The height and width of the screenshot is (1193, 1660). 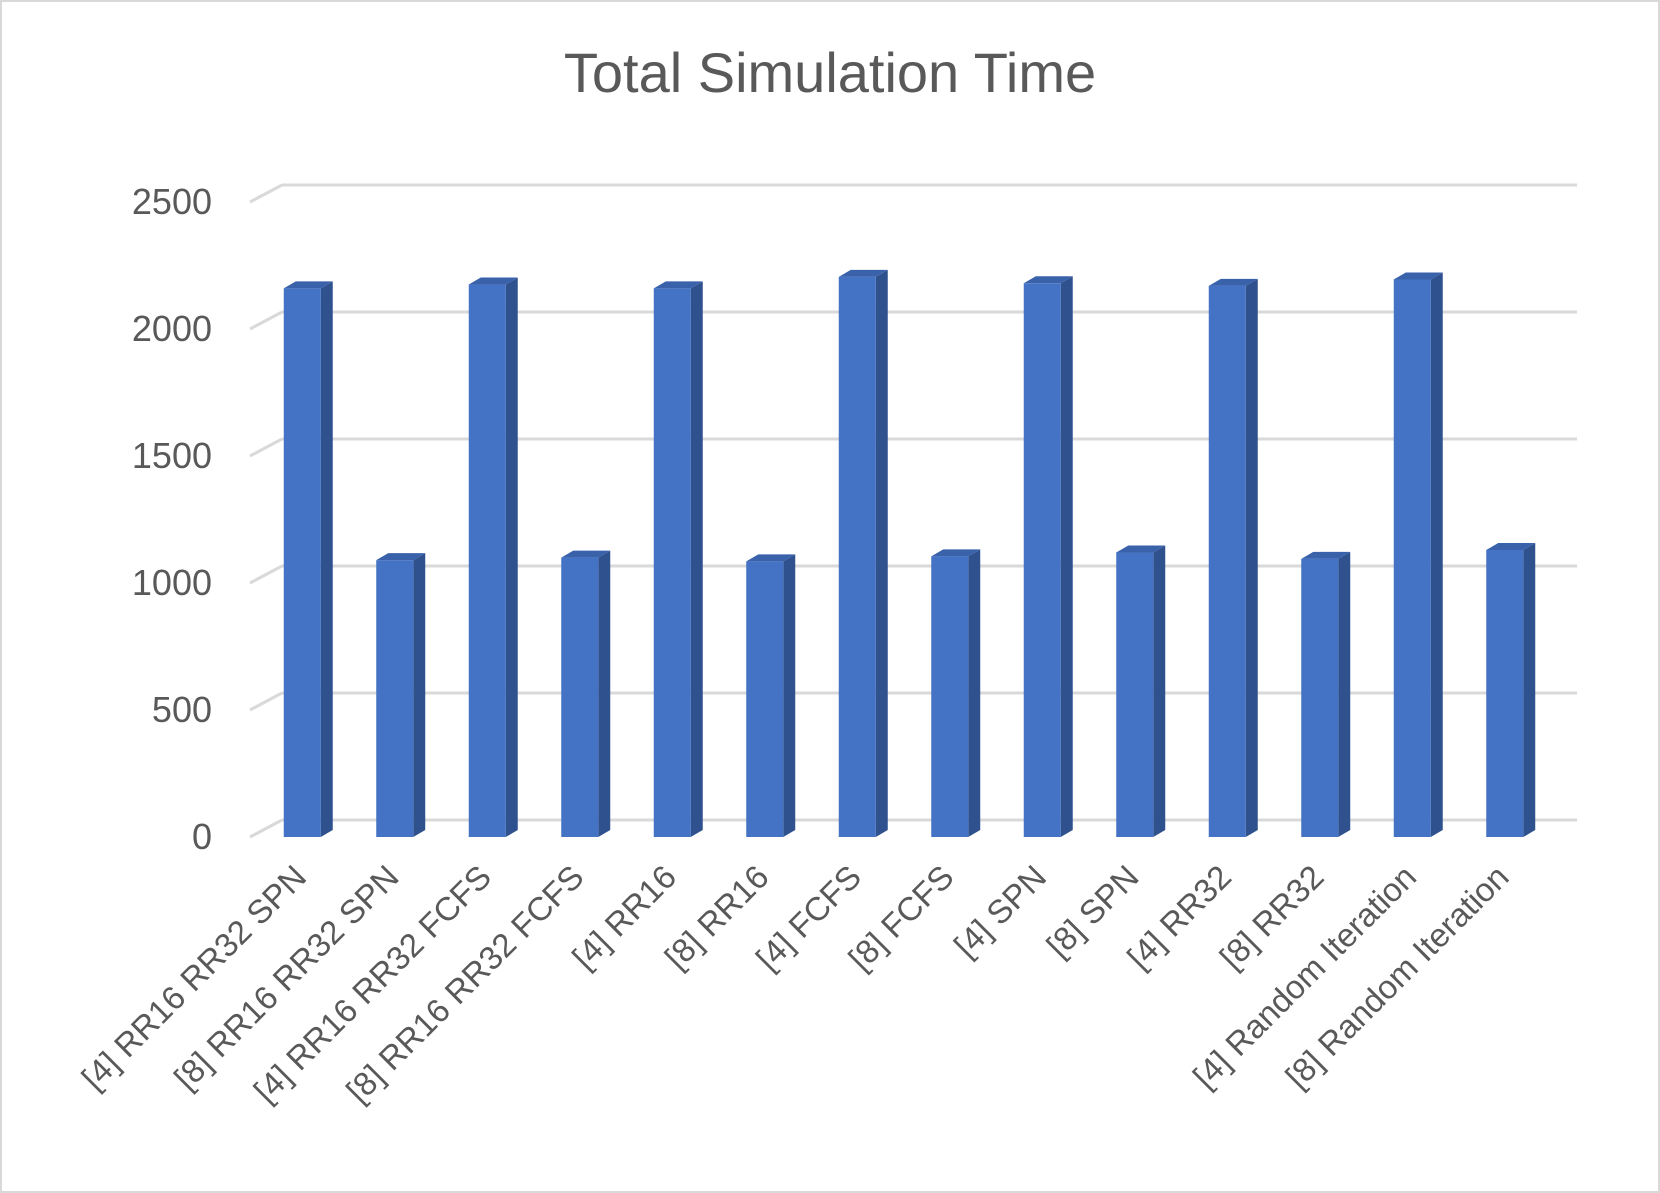 I want to click on y-tick-label: 0, so click(x=202, y=836).